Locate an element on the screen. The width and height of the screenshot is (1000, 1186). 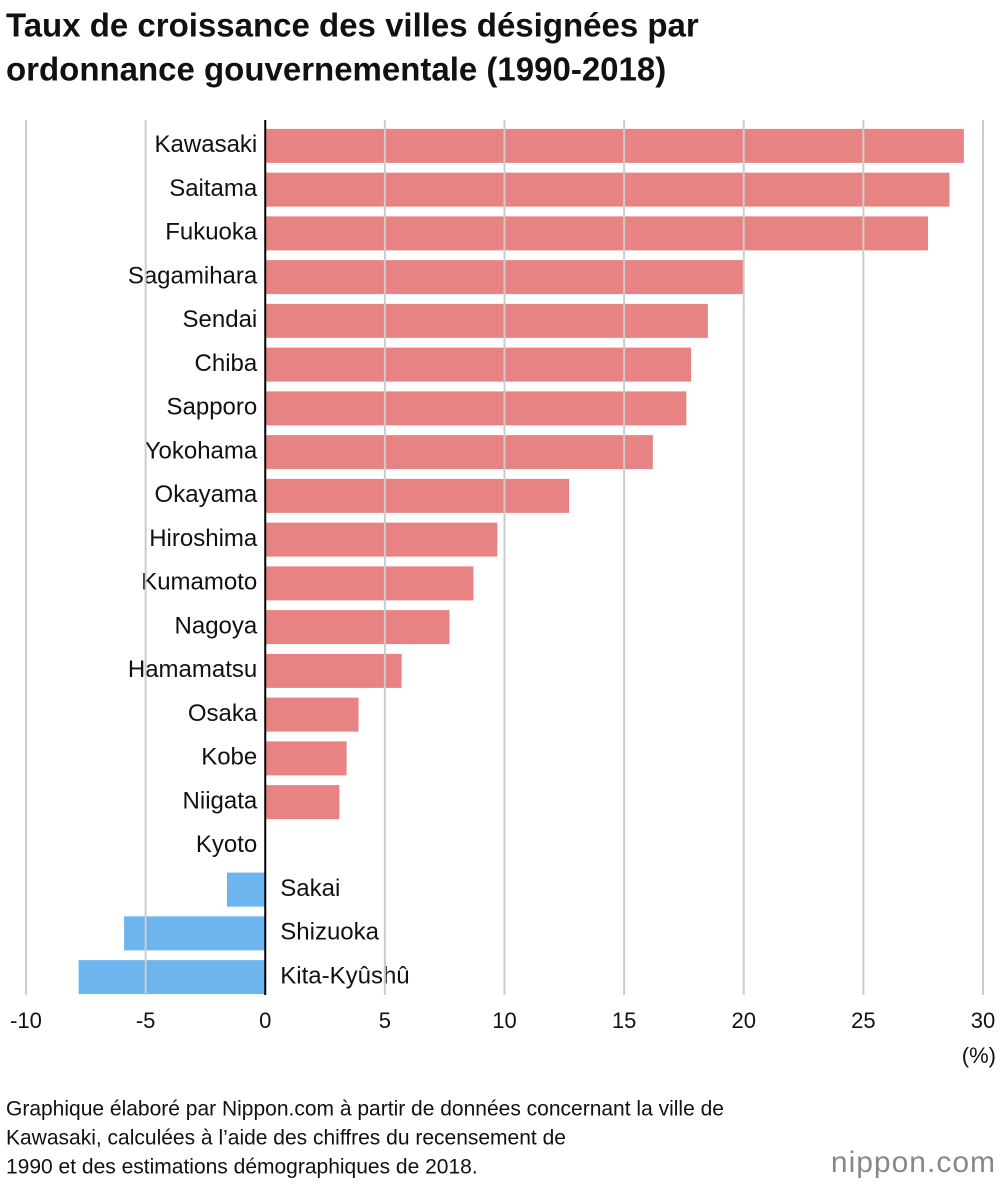
logo: nippon.com is located at coordinates (913, 1162).